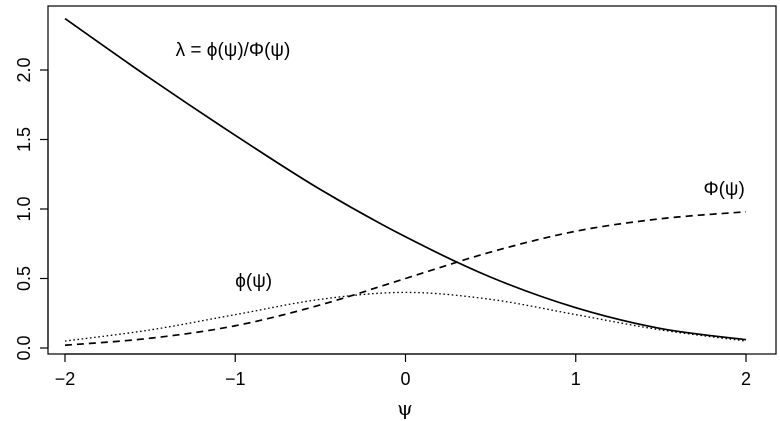  I want to click on x-axis-title: ψ, so click(405, 408).